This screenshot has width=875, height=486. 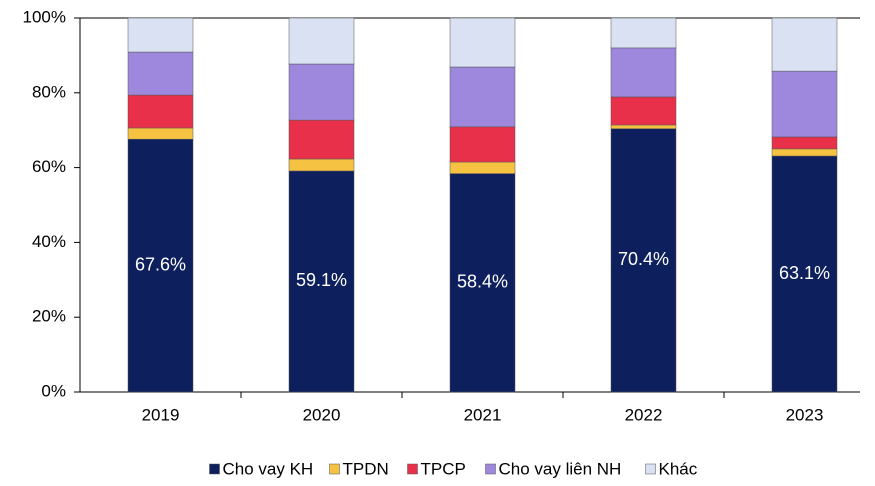 What do you see at coordinates (49, 91) in the screenshot?
I see `y-tick-label: 80%` at bounding box center [49, 91].